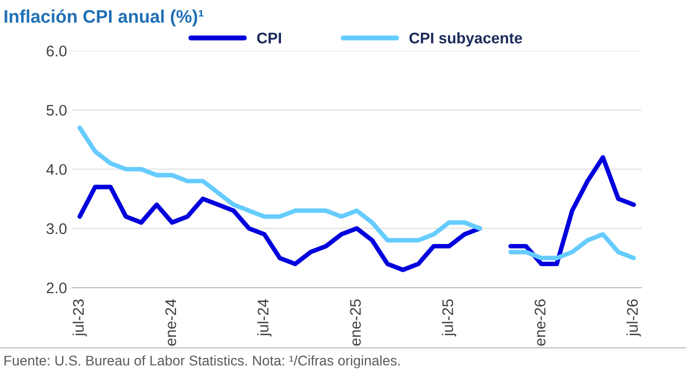 Image resolution: width=686 pixels, height=376 pixels. Describe the element at coordinates (264, 317) in the screenshot. I see `x-tick-label: jul-24` at that location.